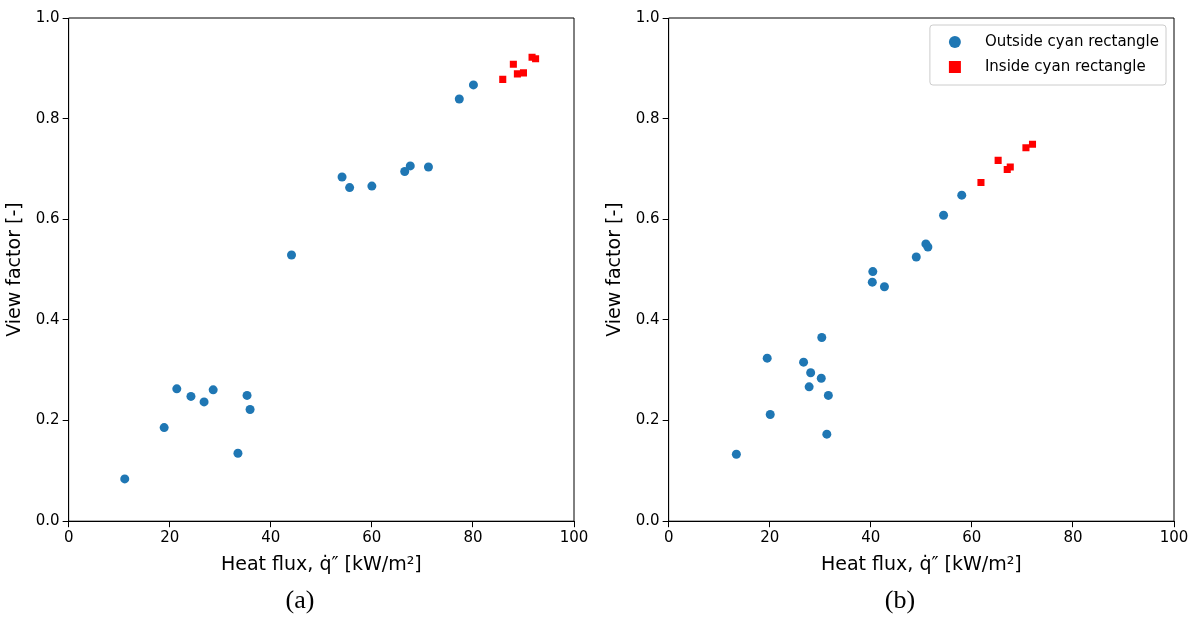 This screenshot has height=626, width=1200. I want to click on text: (a), so click(300, 600).